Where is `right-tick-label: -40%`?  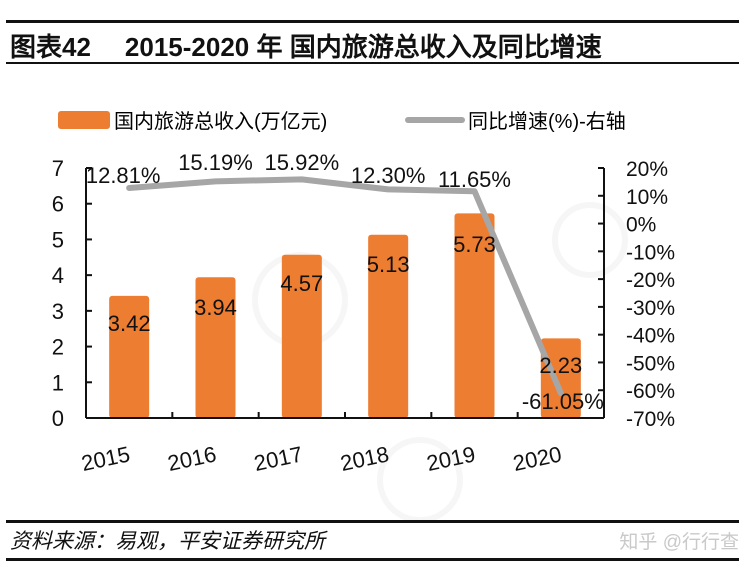
right-tick-label: -40% is located at coordinates (650, 336).